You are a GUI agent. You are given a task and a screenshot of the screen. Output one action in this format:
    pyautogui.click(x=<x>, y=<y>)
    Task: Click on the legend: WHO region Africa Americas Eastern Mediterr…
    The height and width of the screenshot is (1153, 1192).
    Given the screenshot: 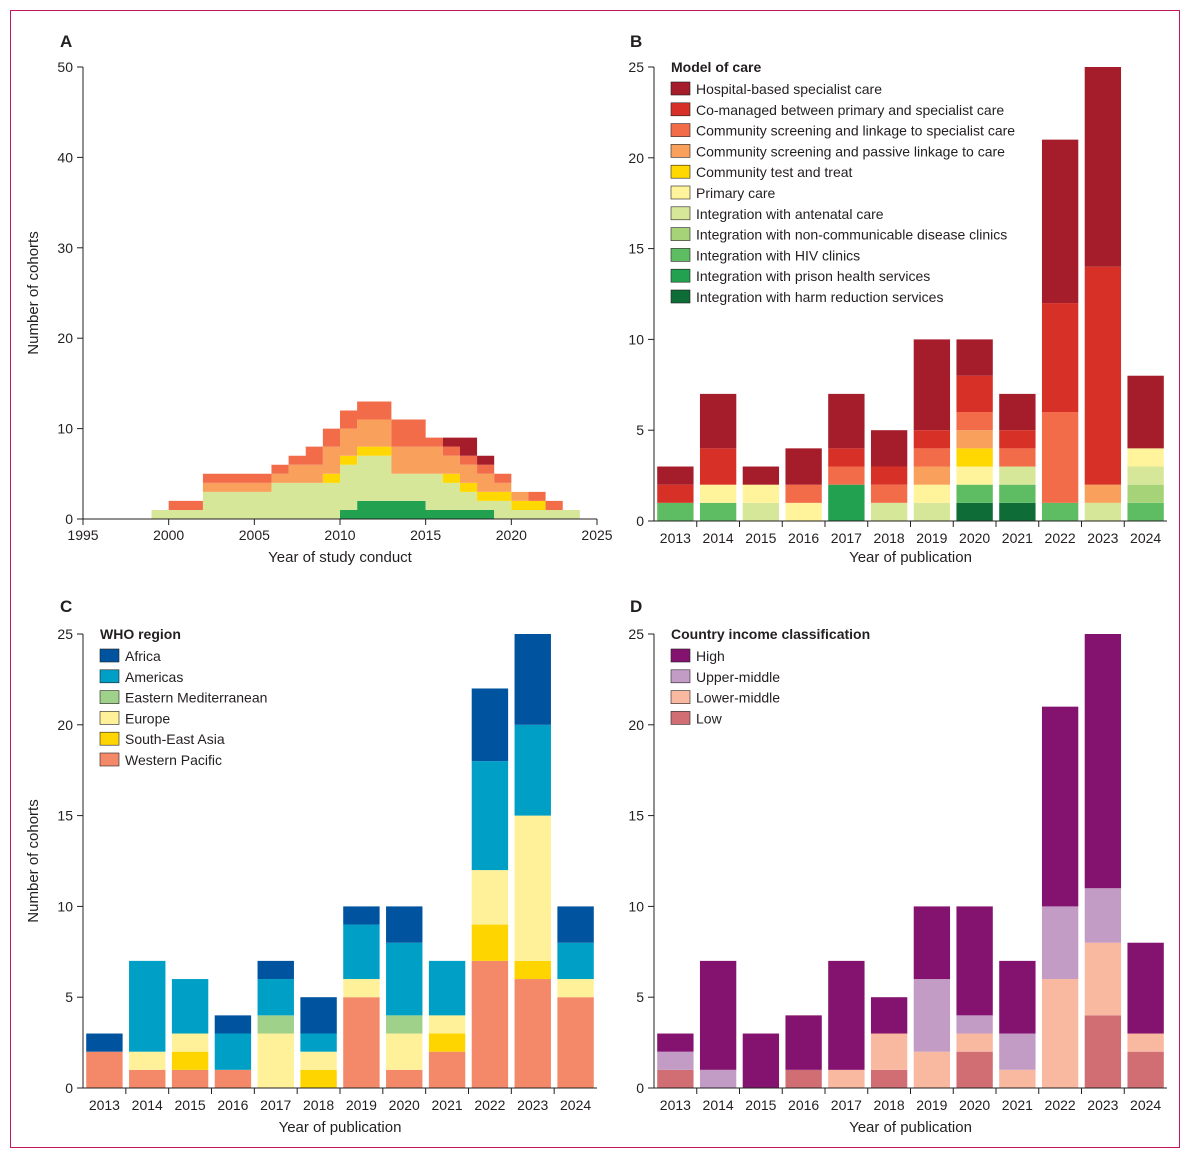 What is the action you would take?
    pyautogui.click(x=183, y=697)
    